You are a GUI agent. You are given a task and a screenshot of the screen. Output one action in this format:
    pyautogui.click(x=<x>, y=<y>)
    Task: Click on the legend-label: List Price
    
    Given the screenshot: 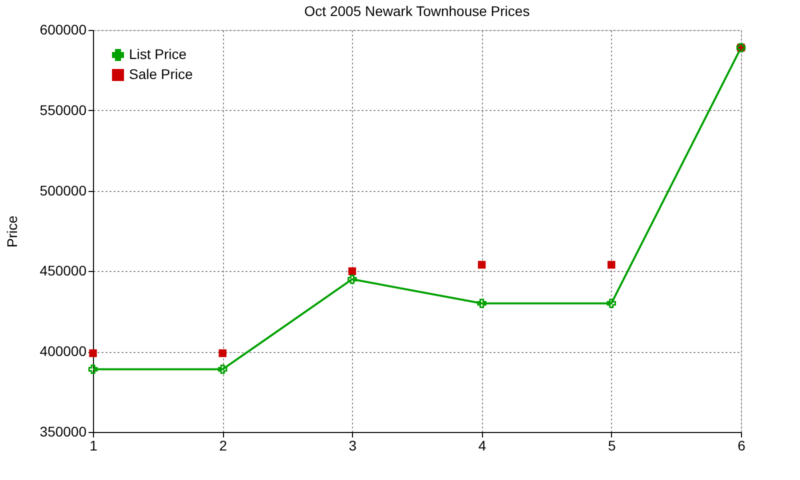 What is the action you would take?
    pyautogui.click(x=158, y=54)
    